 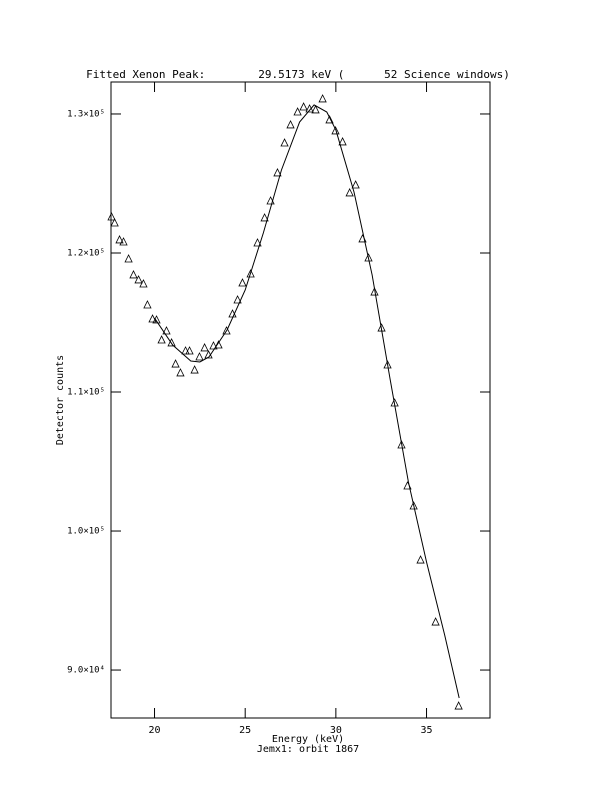 I want to click on y-tick-label: 1.3×10⁵, so click(x=86, y=114).